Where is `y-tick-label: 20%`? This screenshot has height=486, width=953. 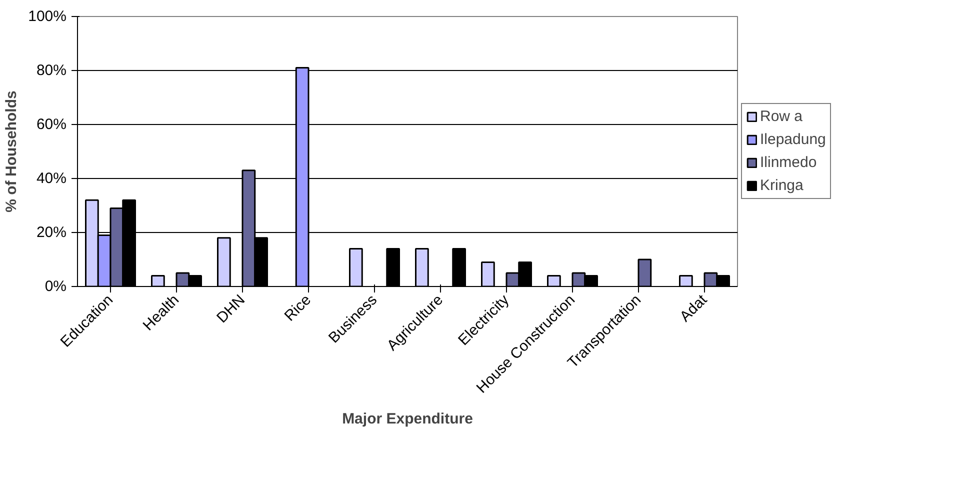 y-tick-label: 20% is located at coordinates (51, 232).